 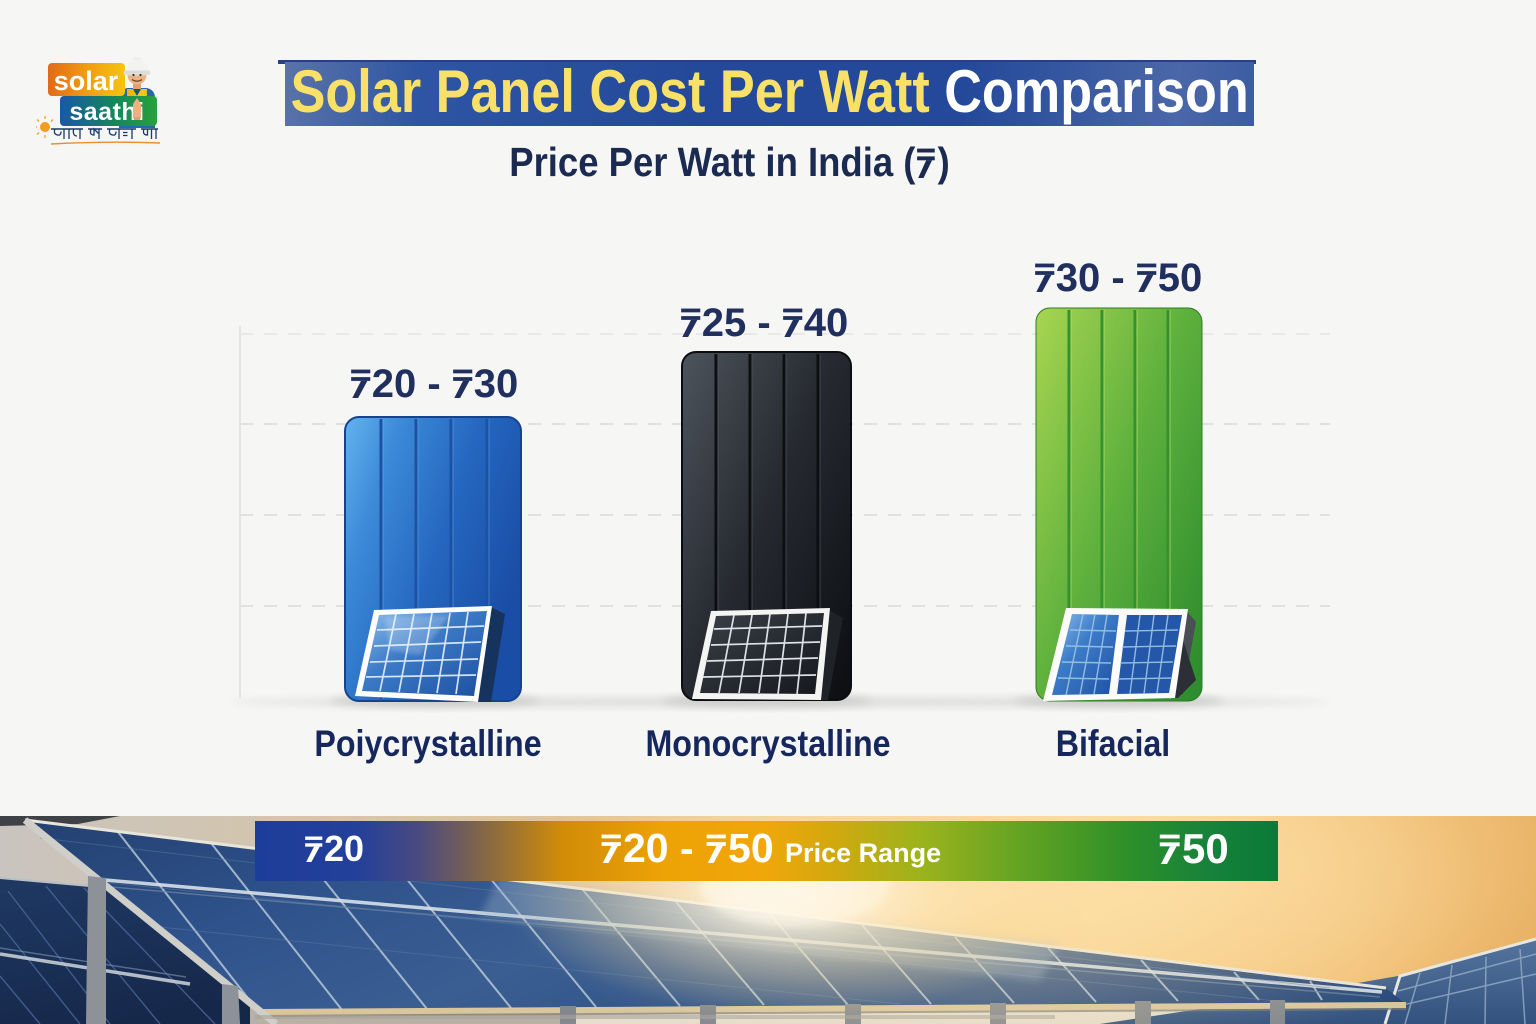 I want to click on svg-text: solar, so click(x=86, y=81).